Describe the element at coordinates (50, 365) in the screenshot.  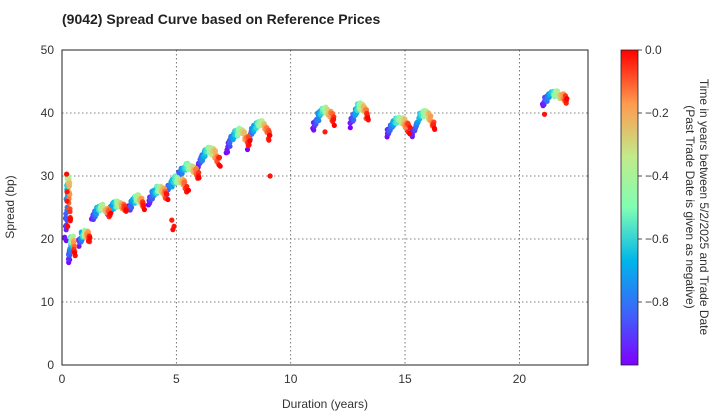
I see `y-tick-label: 0` at that location.